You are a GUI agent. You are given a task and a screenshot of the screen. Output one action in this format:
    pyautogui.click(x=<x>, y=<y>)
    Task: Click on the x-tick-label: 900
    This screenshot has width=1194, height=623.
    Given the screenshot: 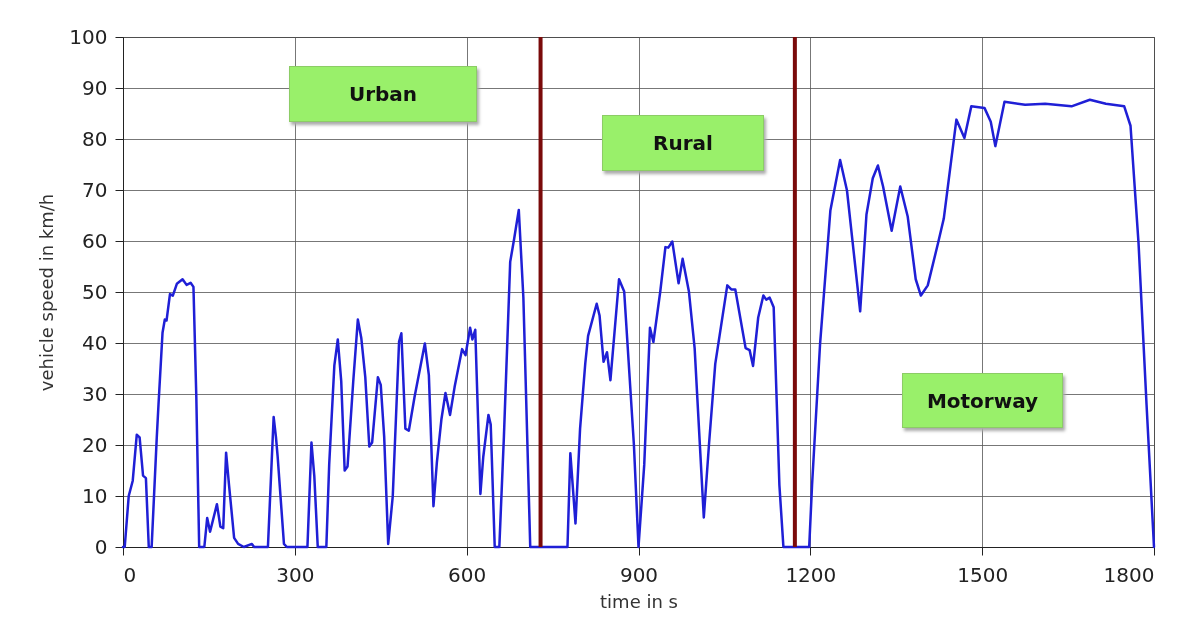 What is the action you would take?
    pyautogui.click(x=639, y=574)
    